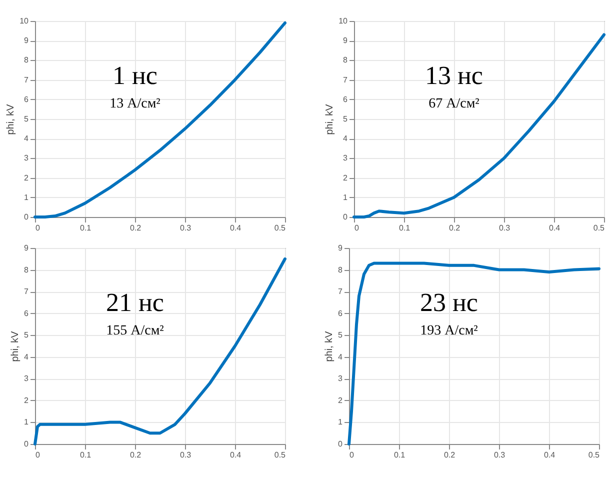  Describe the element at coordinates (135, 330) in the screenshot. I see `annotation: 155 А/см²` at that location.